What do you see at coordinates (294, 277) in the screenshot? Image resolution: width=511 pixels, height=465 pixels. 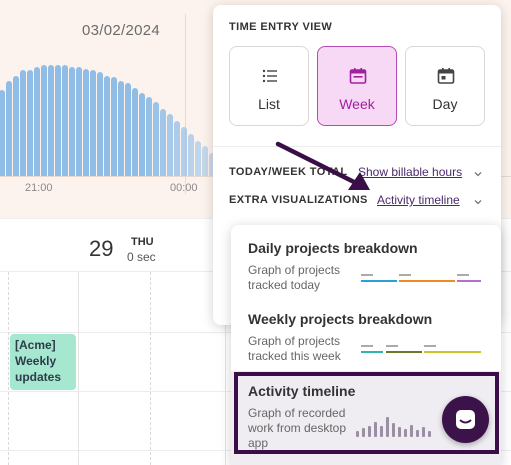 I see `option-description: Graph of projects tracked today` at bounding box center [294, 277].